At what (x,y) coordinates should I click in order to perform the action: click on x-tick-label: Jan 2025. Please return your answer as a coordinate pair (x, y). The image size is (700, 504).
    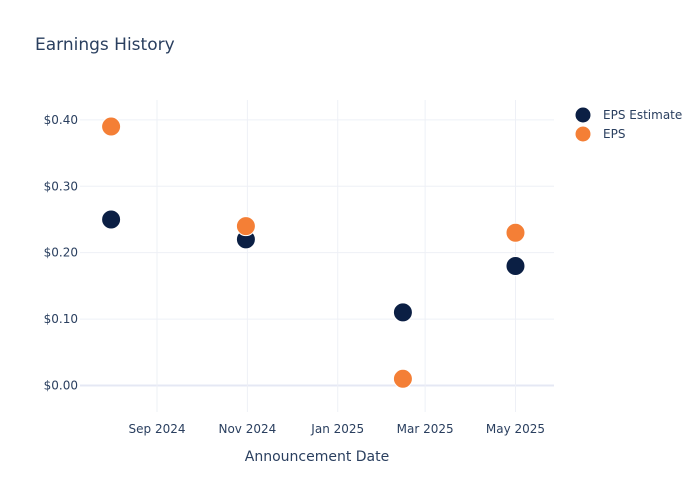
    Looking at the image, I should click on (337, 429).